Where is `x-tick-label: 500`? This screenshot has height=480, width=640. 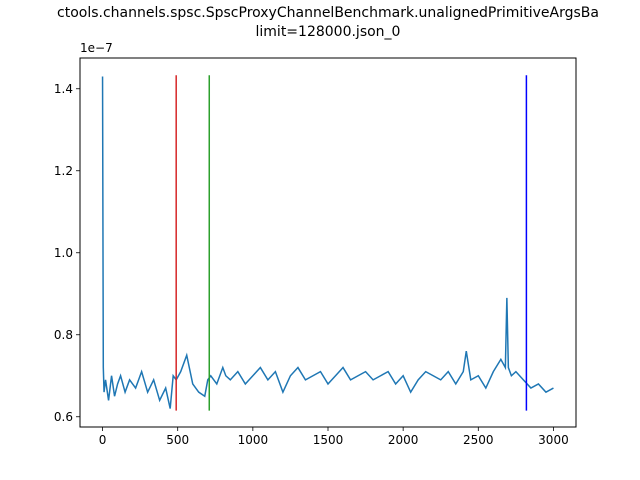 x-tick-label: 500 is located at coordinates (177, 440).